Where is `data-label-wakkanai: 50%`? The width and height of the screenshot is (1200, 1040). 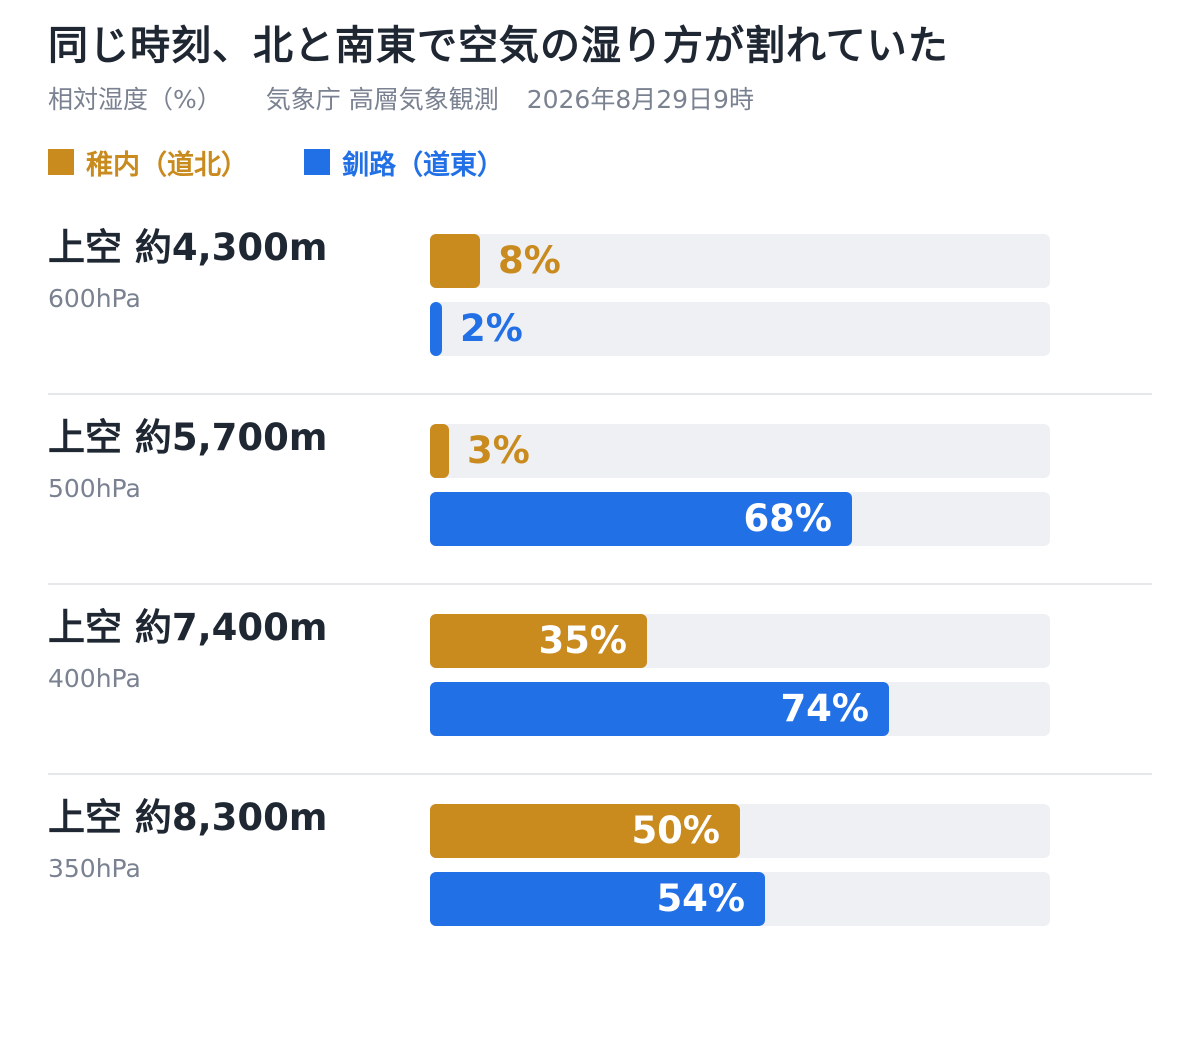
data-label-wakkanai: 50% is located at coordinates (675, 830).